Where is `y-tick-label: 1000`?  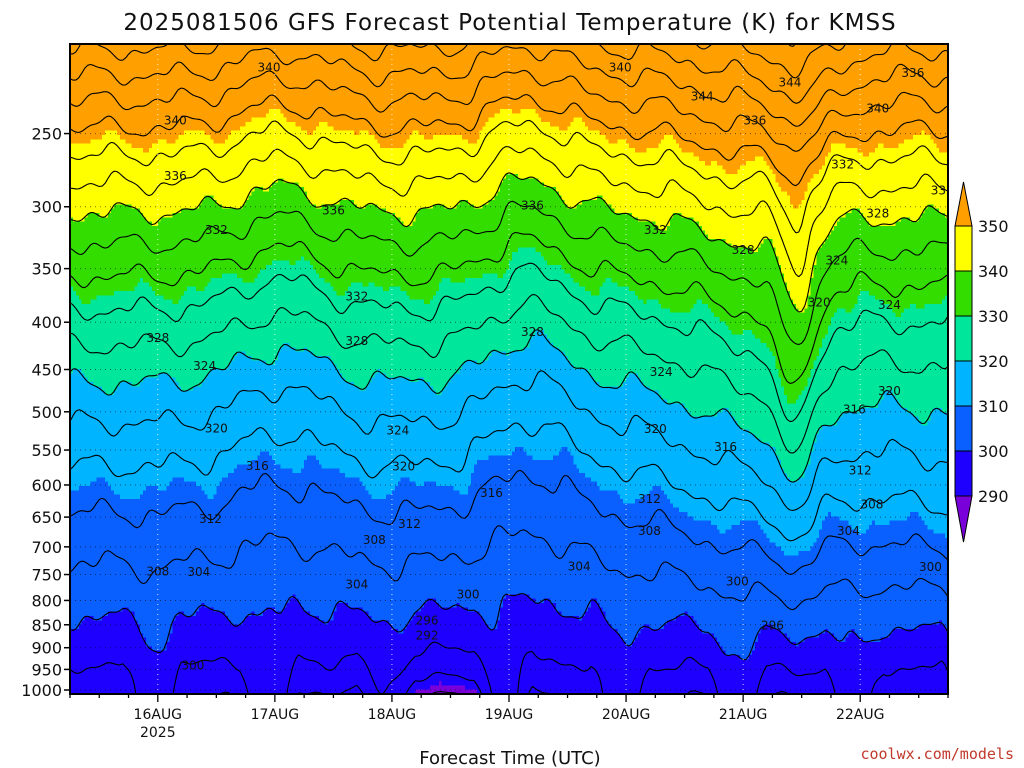 y-tick-label: 1000 is located at coordinates (41, 690).